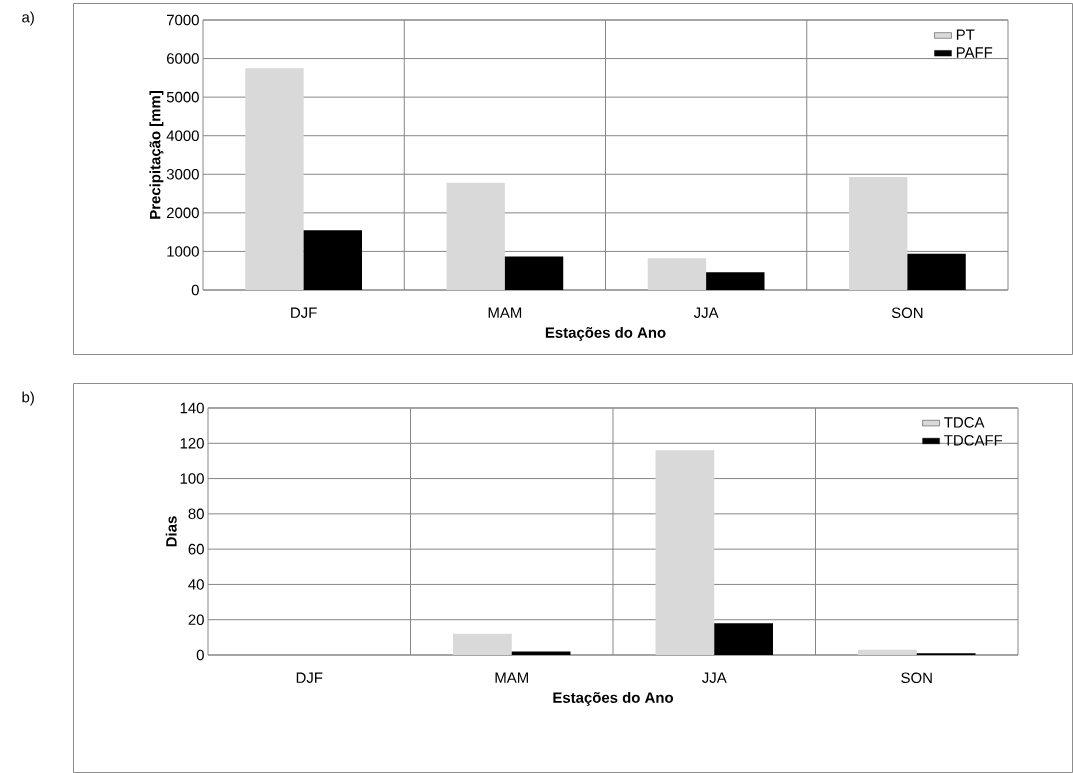 The image size is (1073, 773). What do you see at coordinates (28, 18) in the screenshot?
I see `text: a)` at bounding box center [28, 18].